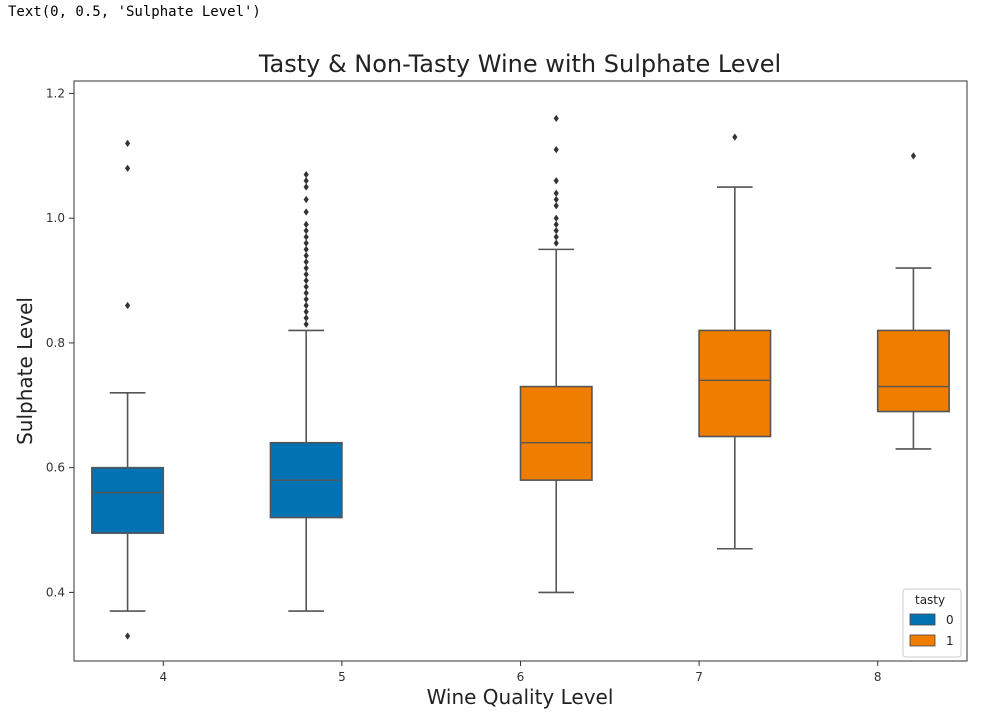 The width and height of the screenshot is (992, 720). Describe the element at coordinates (950, 641) in the screenshot. I see `legend-entry-1: 1` at that location.